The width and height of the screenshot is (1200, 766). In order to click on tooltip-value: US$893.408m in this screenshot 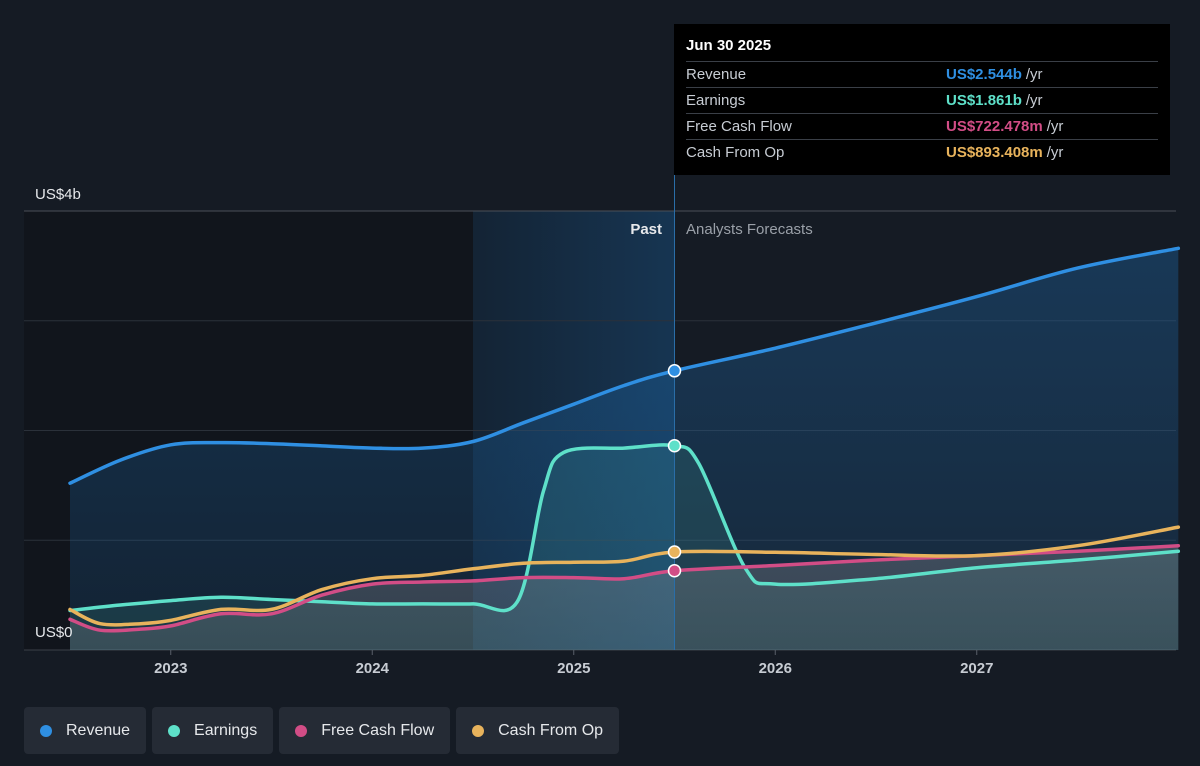, I will do `click(994, 152)`.